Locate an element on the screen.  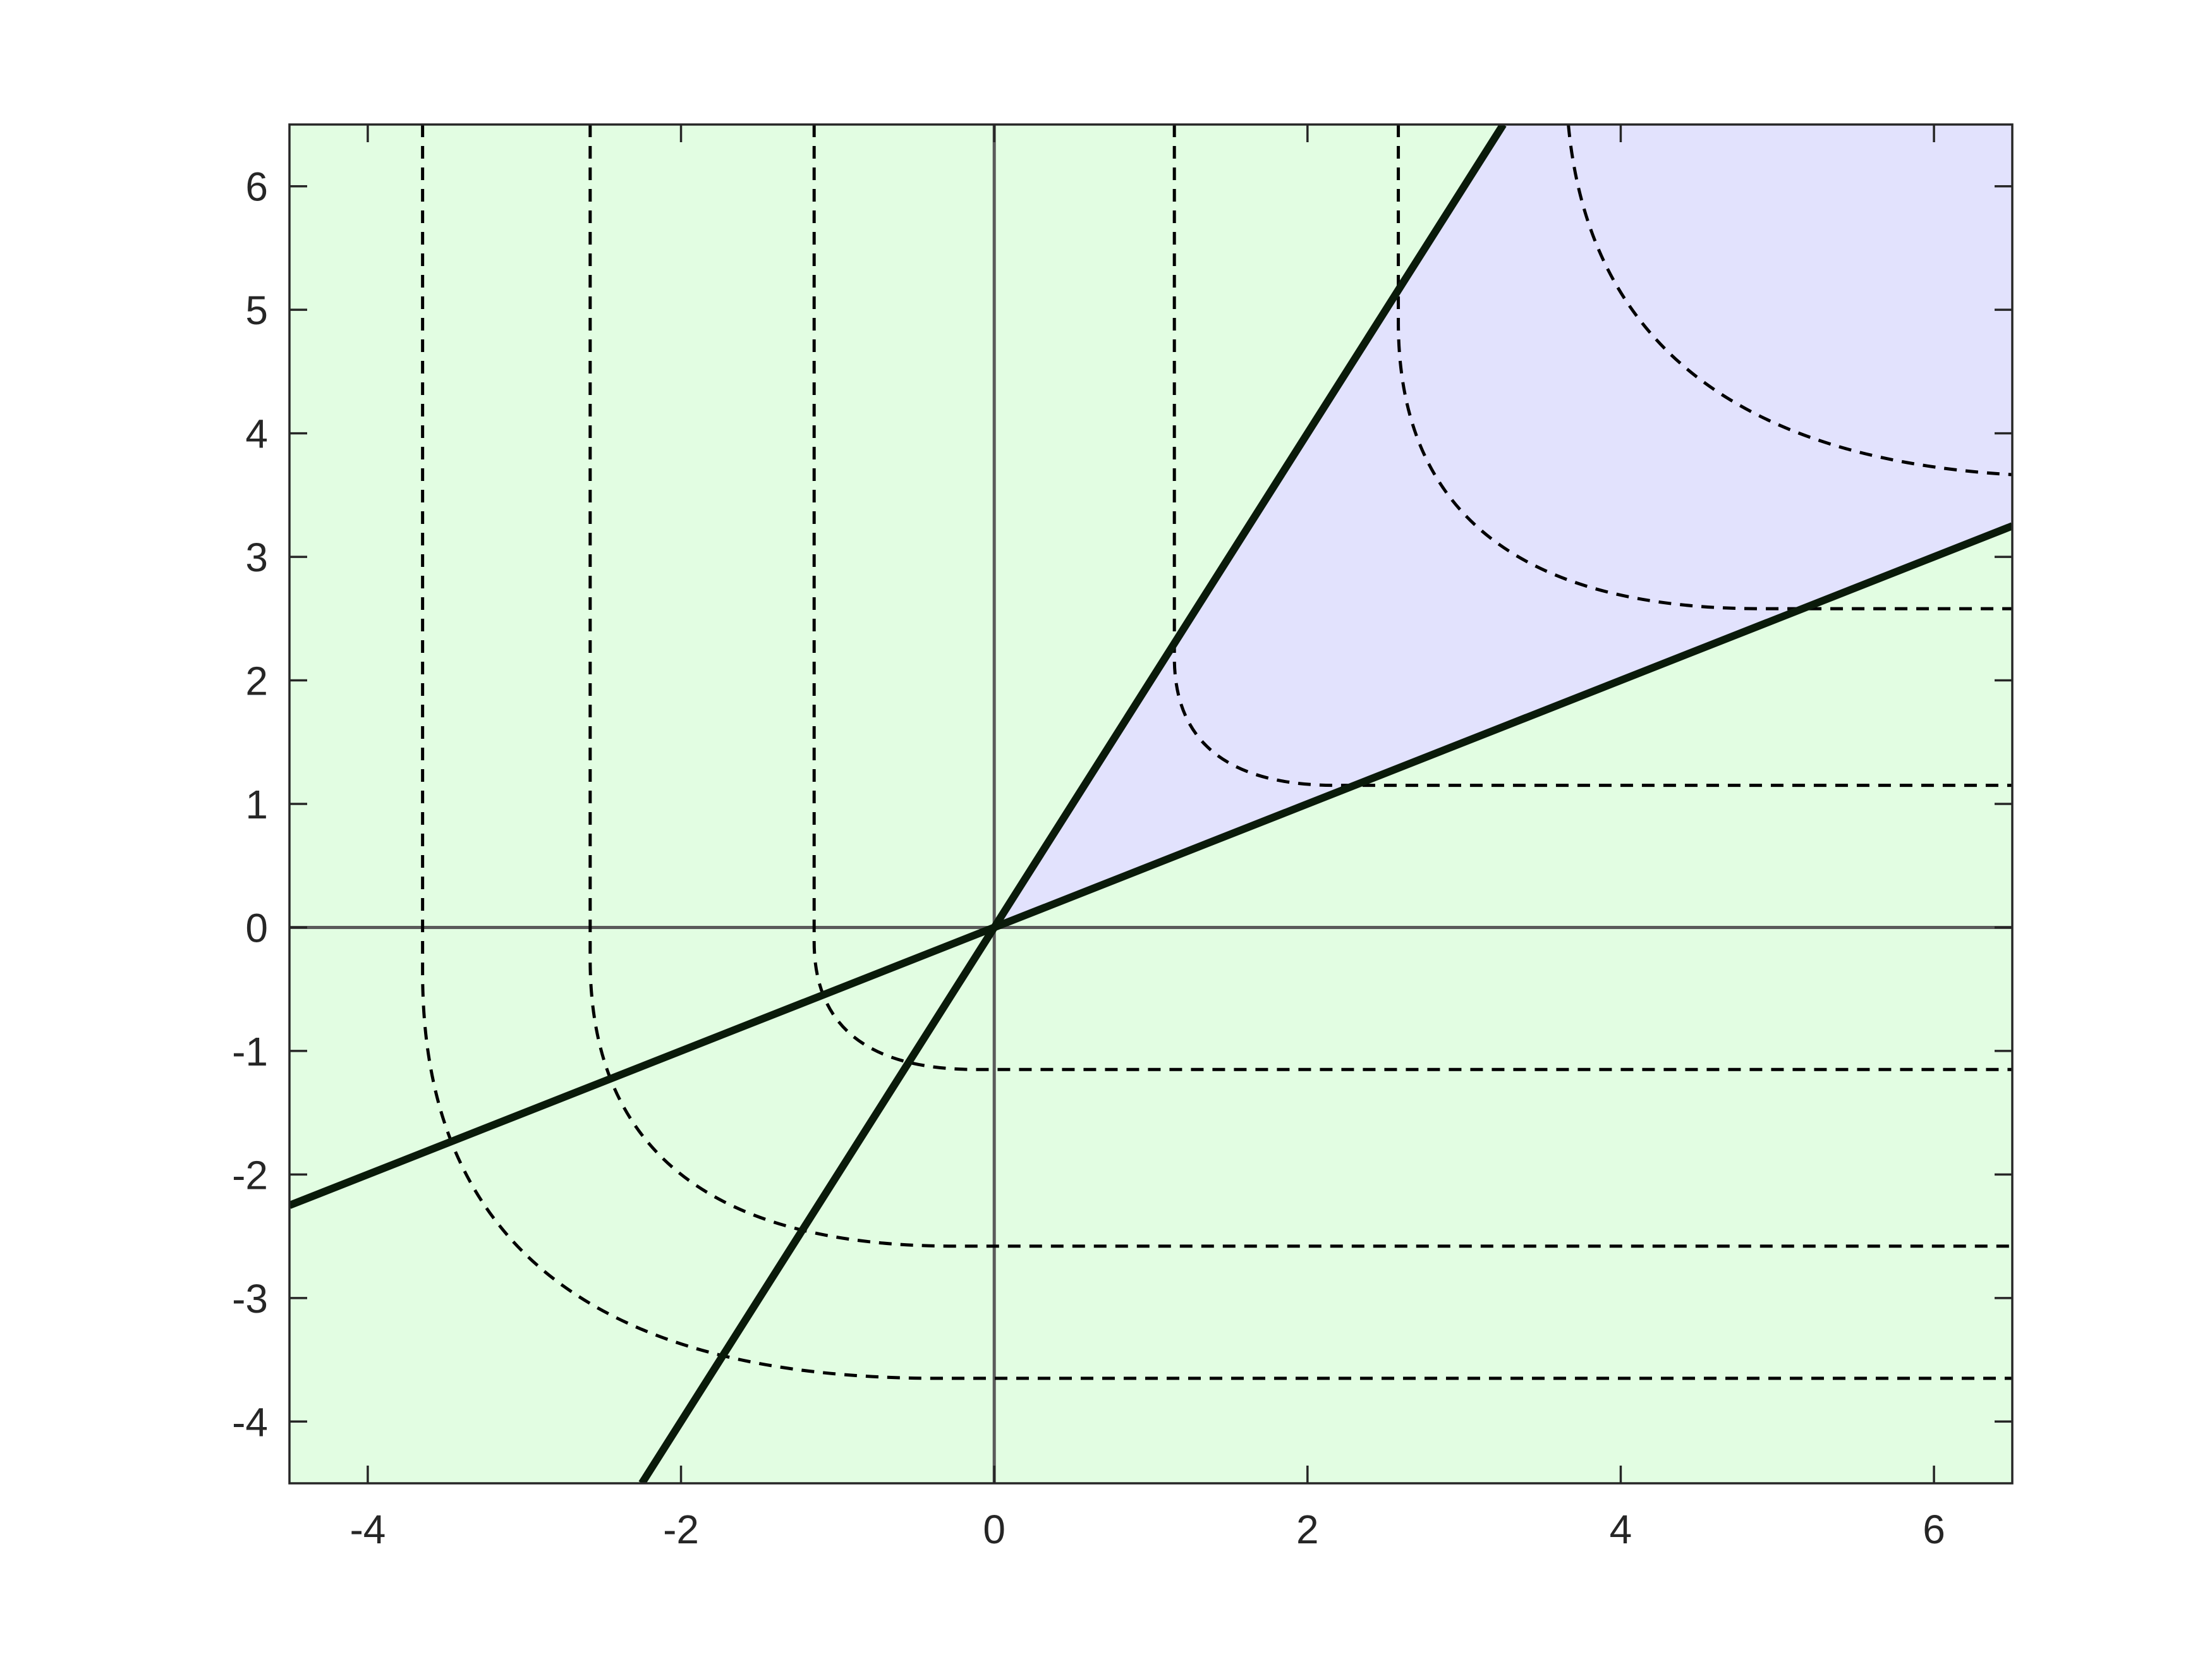
y-tick-label: 0 is located at coordinates (256, 928).